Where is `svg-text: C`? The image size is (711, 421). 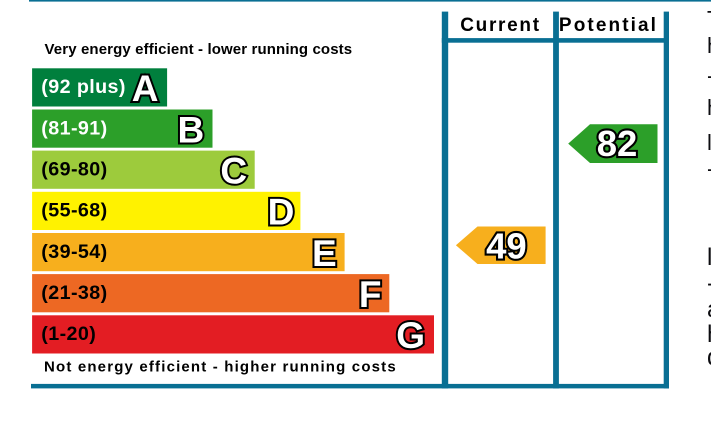
svg-text: C is located at coordinates (233, 171).